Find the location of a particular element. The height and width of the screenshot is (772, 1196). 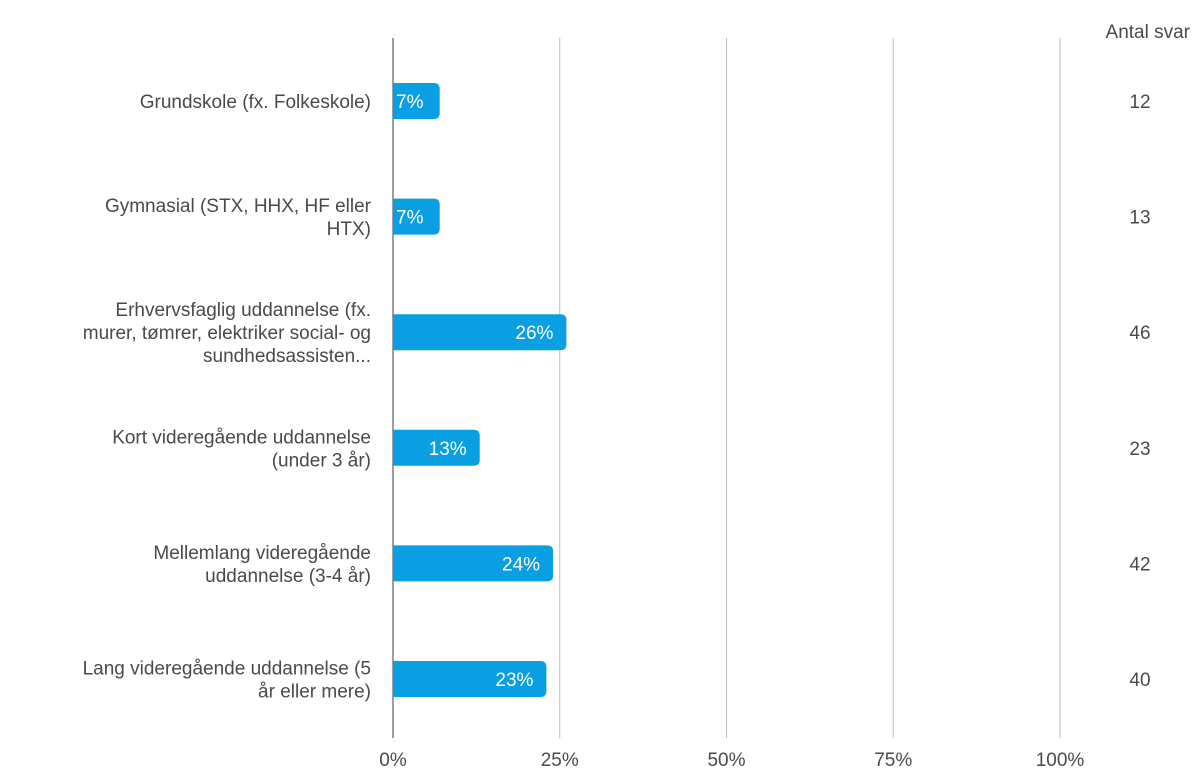

answer-count: 12 is located at coordinates (1139, 102).